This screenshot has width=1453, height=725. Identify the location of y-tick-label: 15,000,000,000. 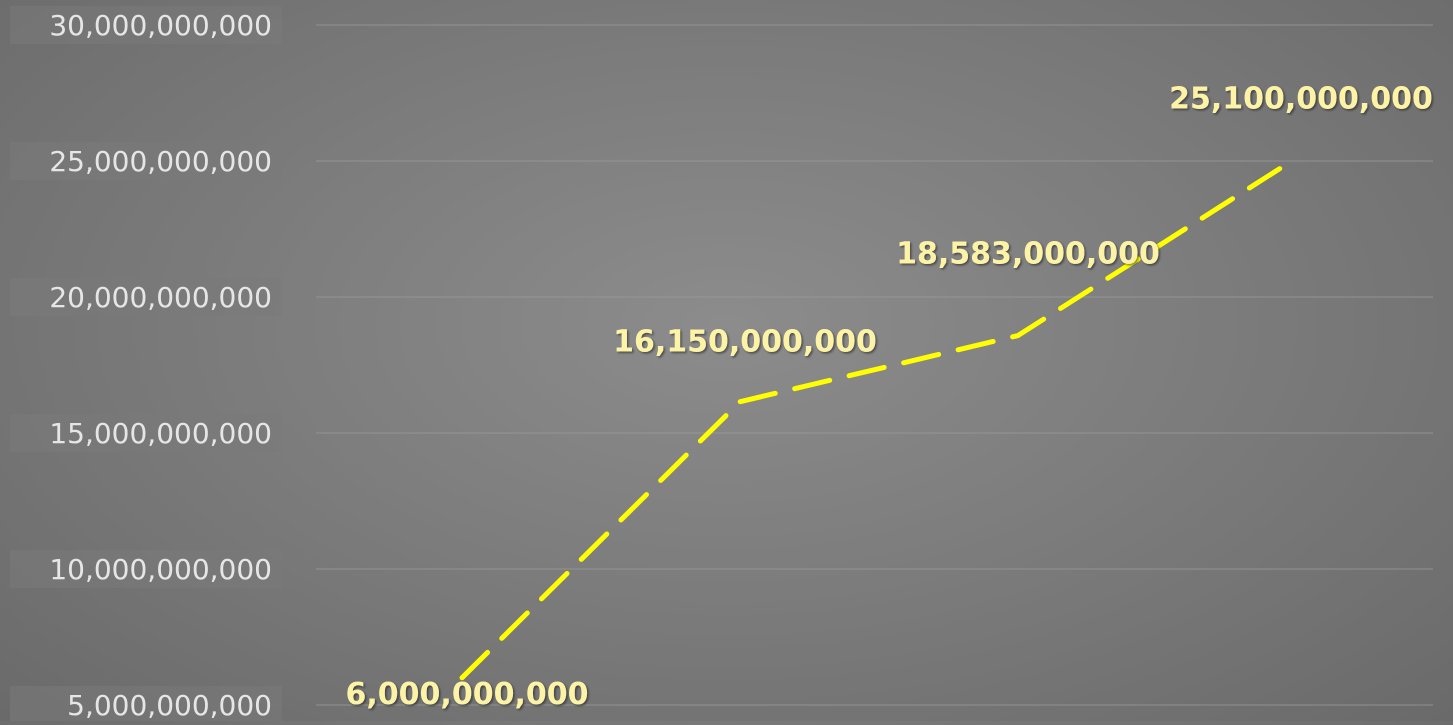
(146, 433).